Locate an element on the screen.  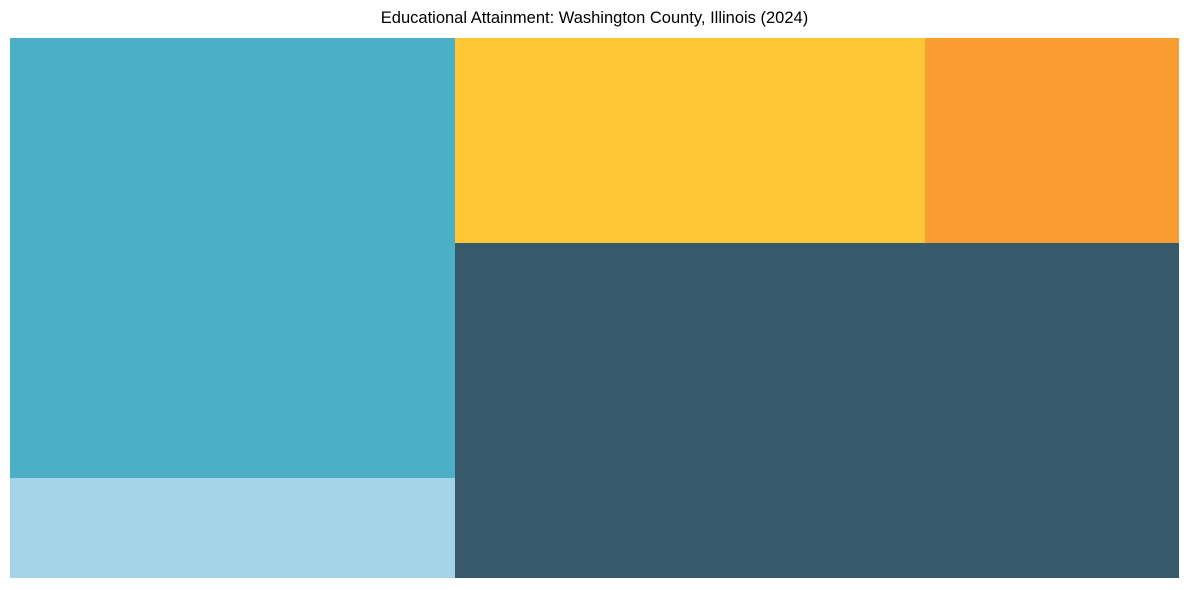
treemap-segment-orange is located at coordinates (1051, 140).